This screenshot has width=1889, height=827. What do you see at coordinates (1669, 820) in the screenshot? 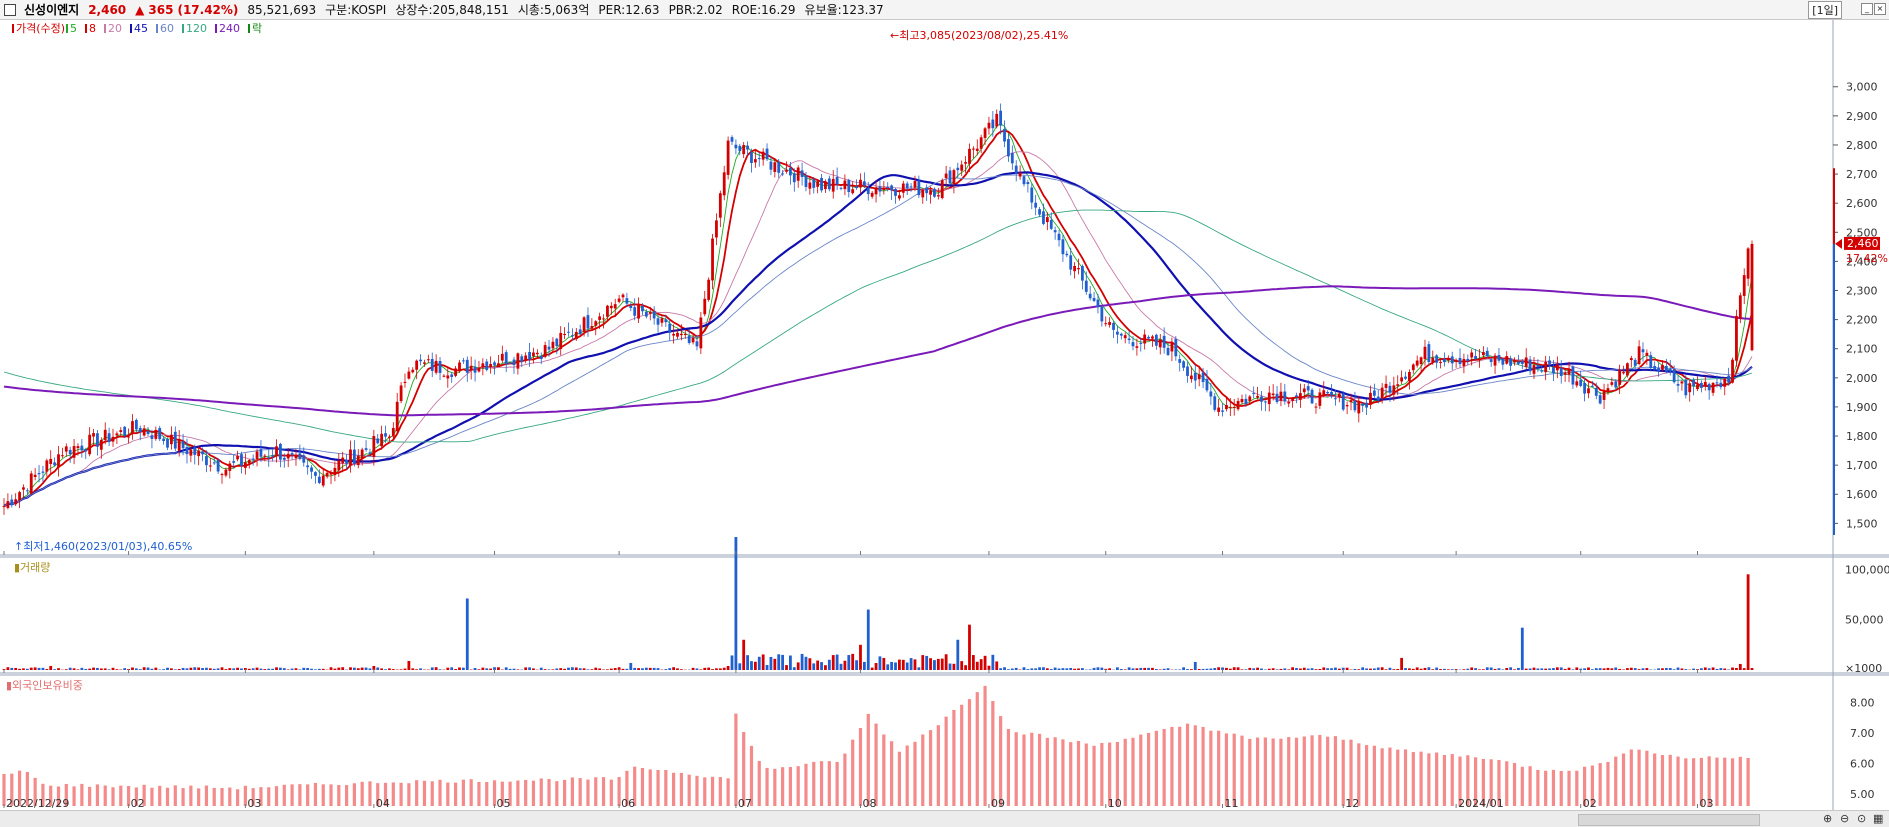
I see `scroll-thumb` at bounding box center [1669, 820].